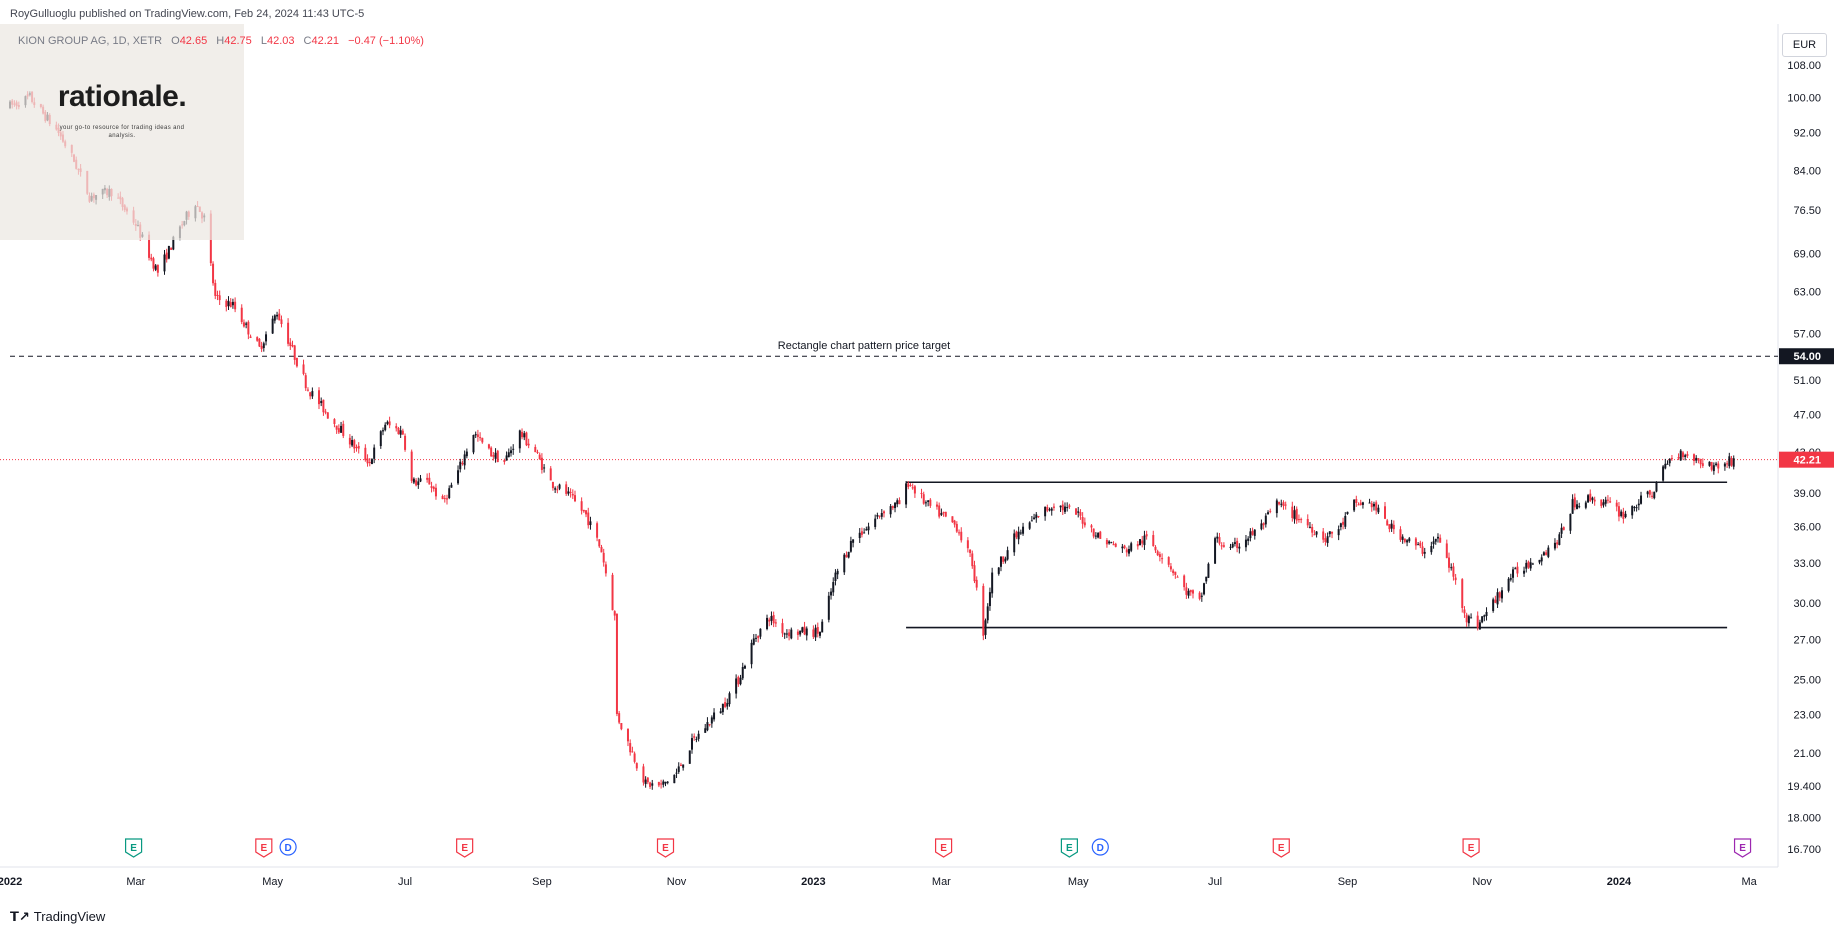 This screenshot has height=931, width=1835. What do you see at coordinates (1069, 848) in the screenshot?
I see `earnings-event-icon` at bounding box center [1069, 848].